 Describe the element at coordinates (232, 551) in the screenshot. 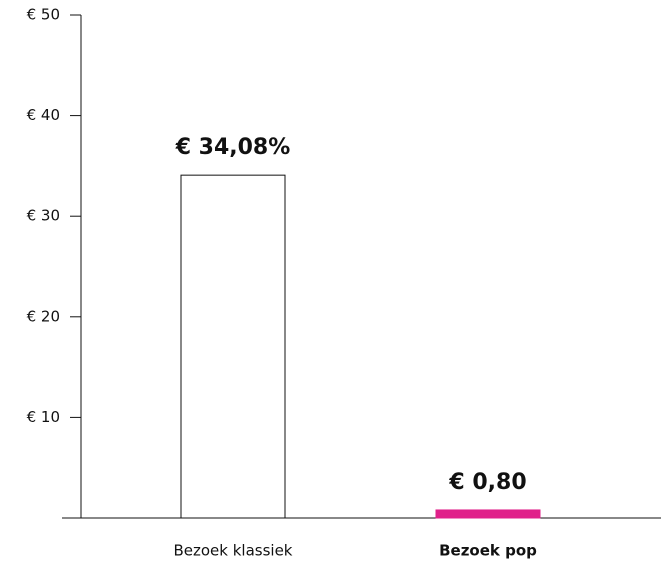

I see `x-tick-label: Bezoek klassiek` at that location.